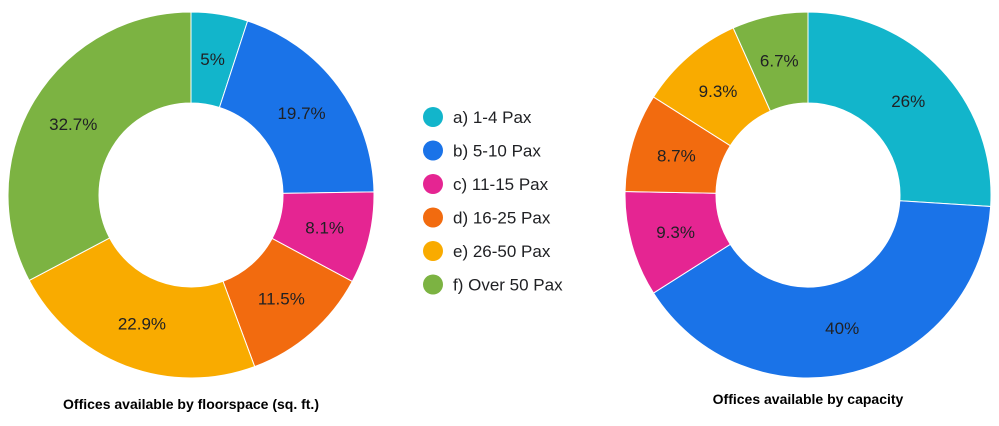  What do you see at coordinates (433, 251) in the screenshot?
I see `legend-swatch-26-50-pax` at bounding box center [433, 251].